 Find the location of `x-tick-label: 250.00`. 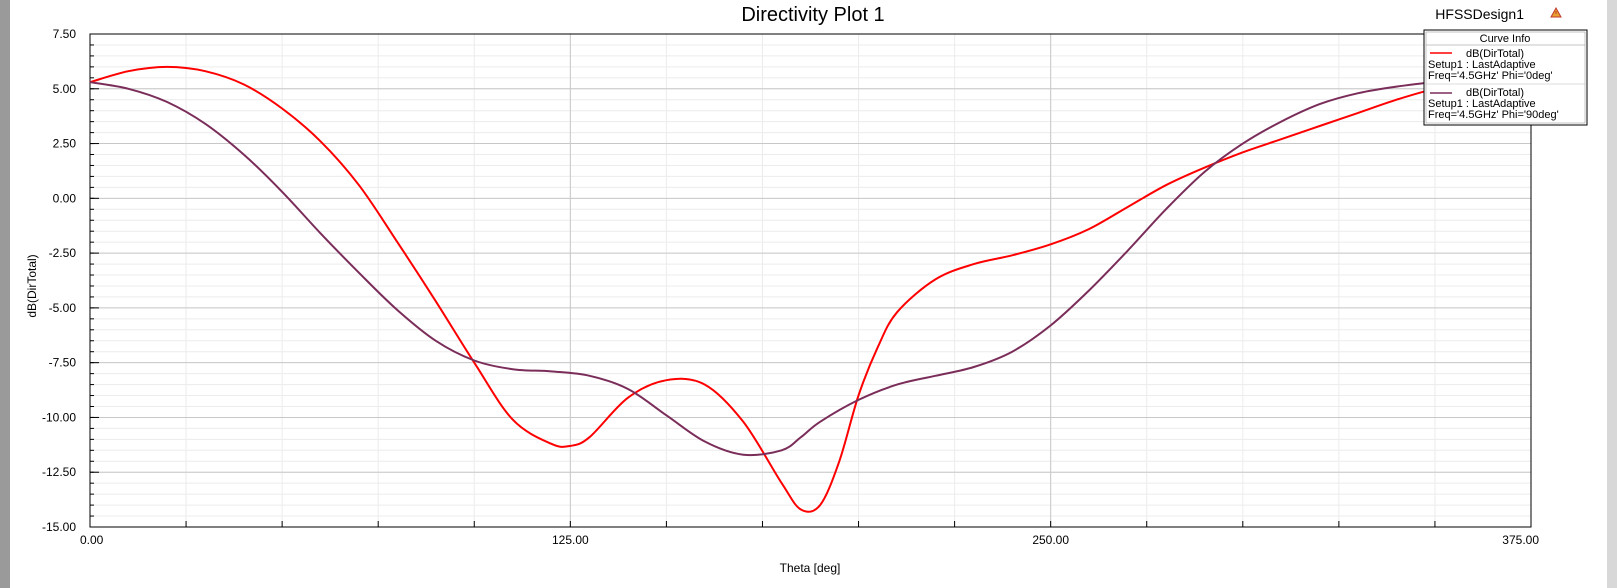

x-tick-label: 250.00 is located at coordinates (1050, 540).